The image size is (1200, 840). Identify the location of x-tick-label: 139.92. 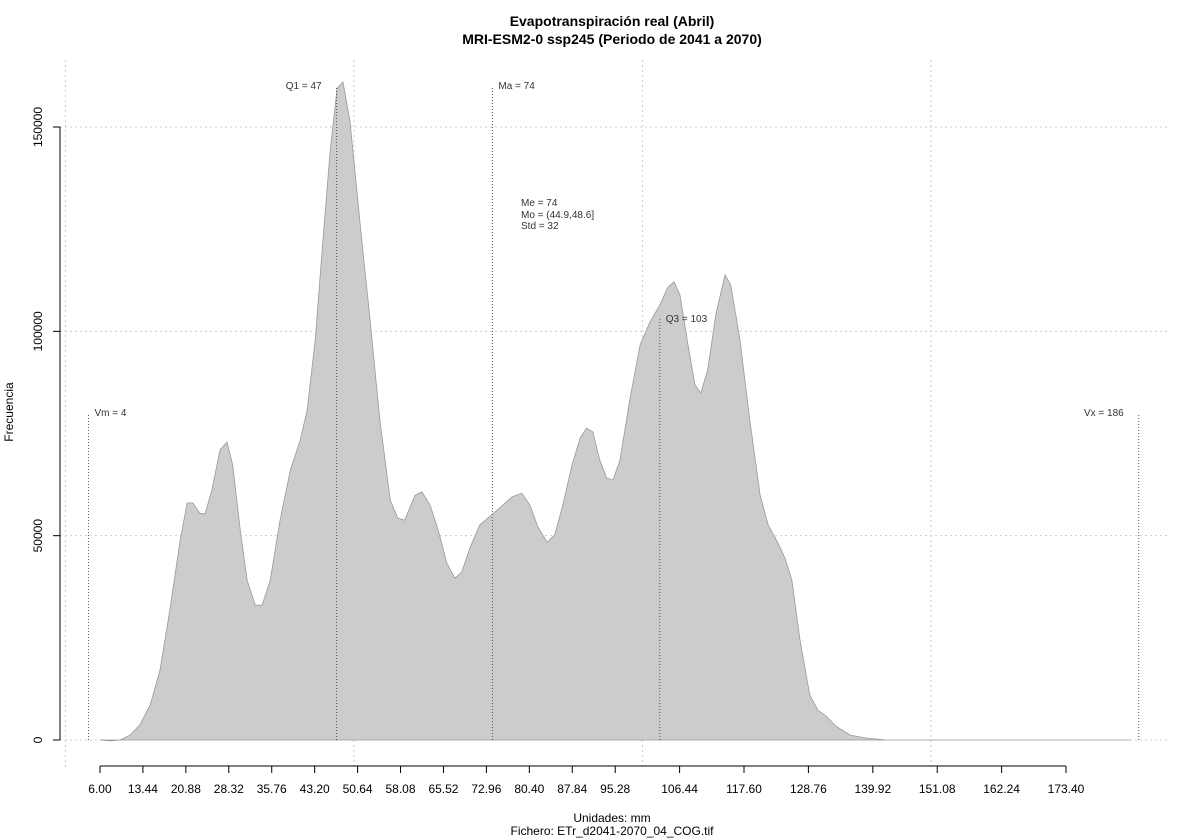
(872, 789).